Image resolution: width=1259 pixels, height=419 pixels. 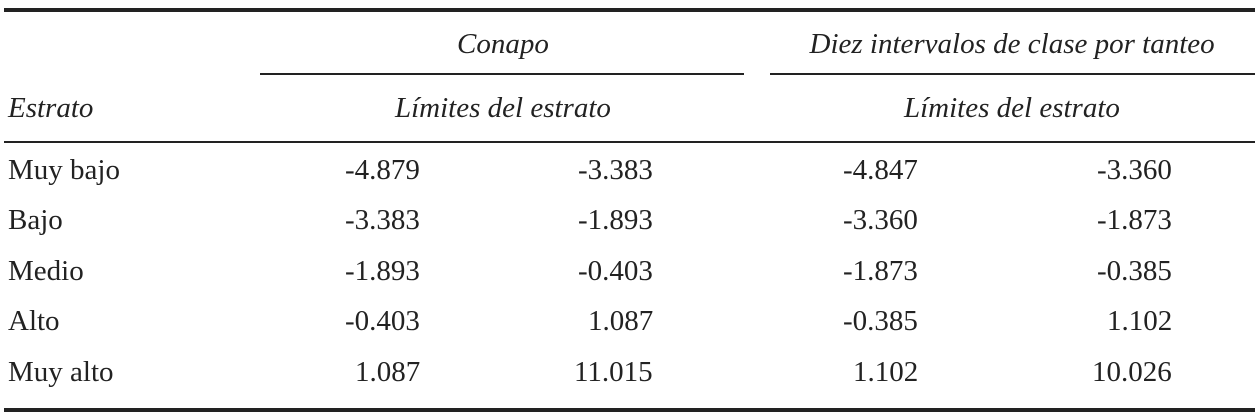 What do you see at coordinates (613, 372) in the screenshot?
I see `cell-value: 11.015` at bounding box center [613, 372].